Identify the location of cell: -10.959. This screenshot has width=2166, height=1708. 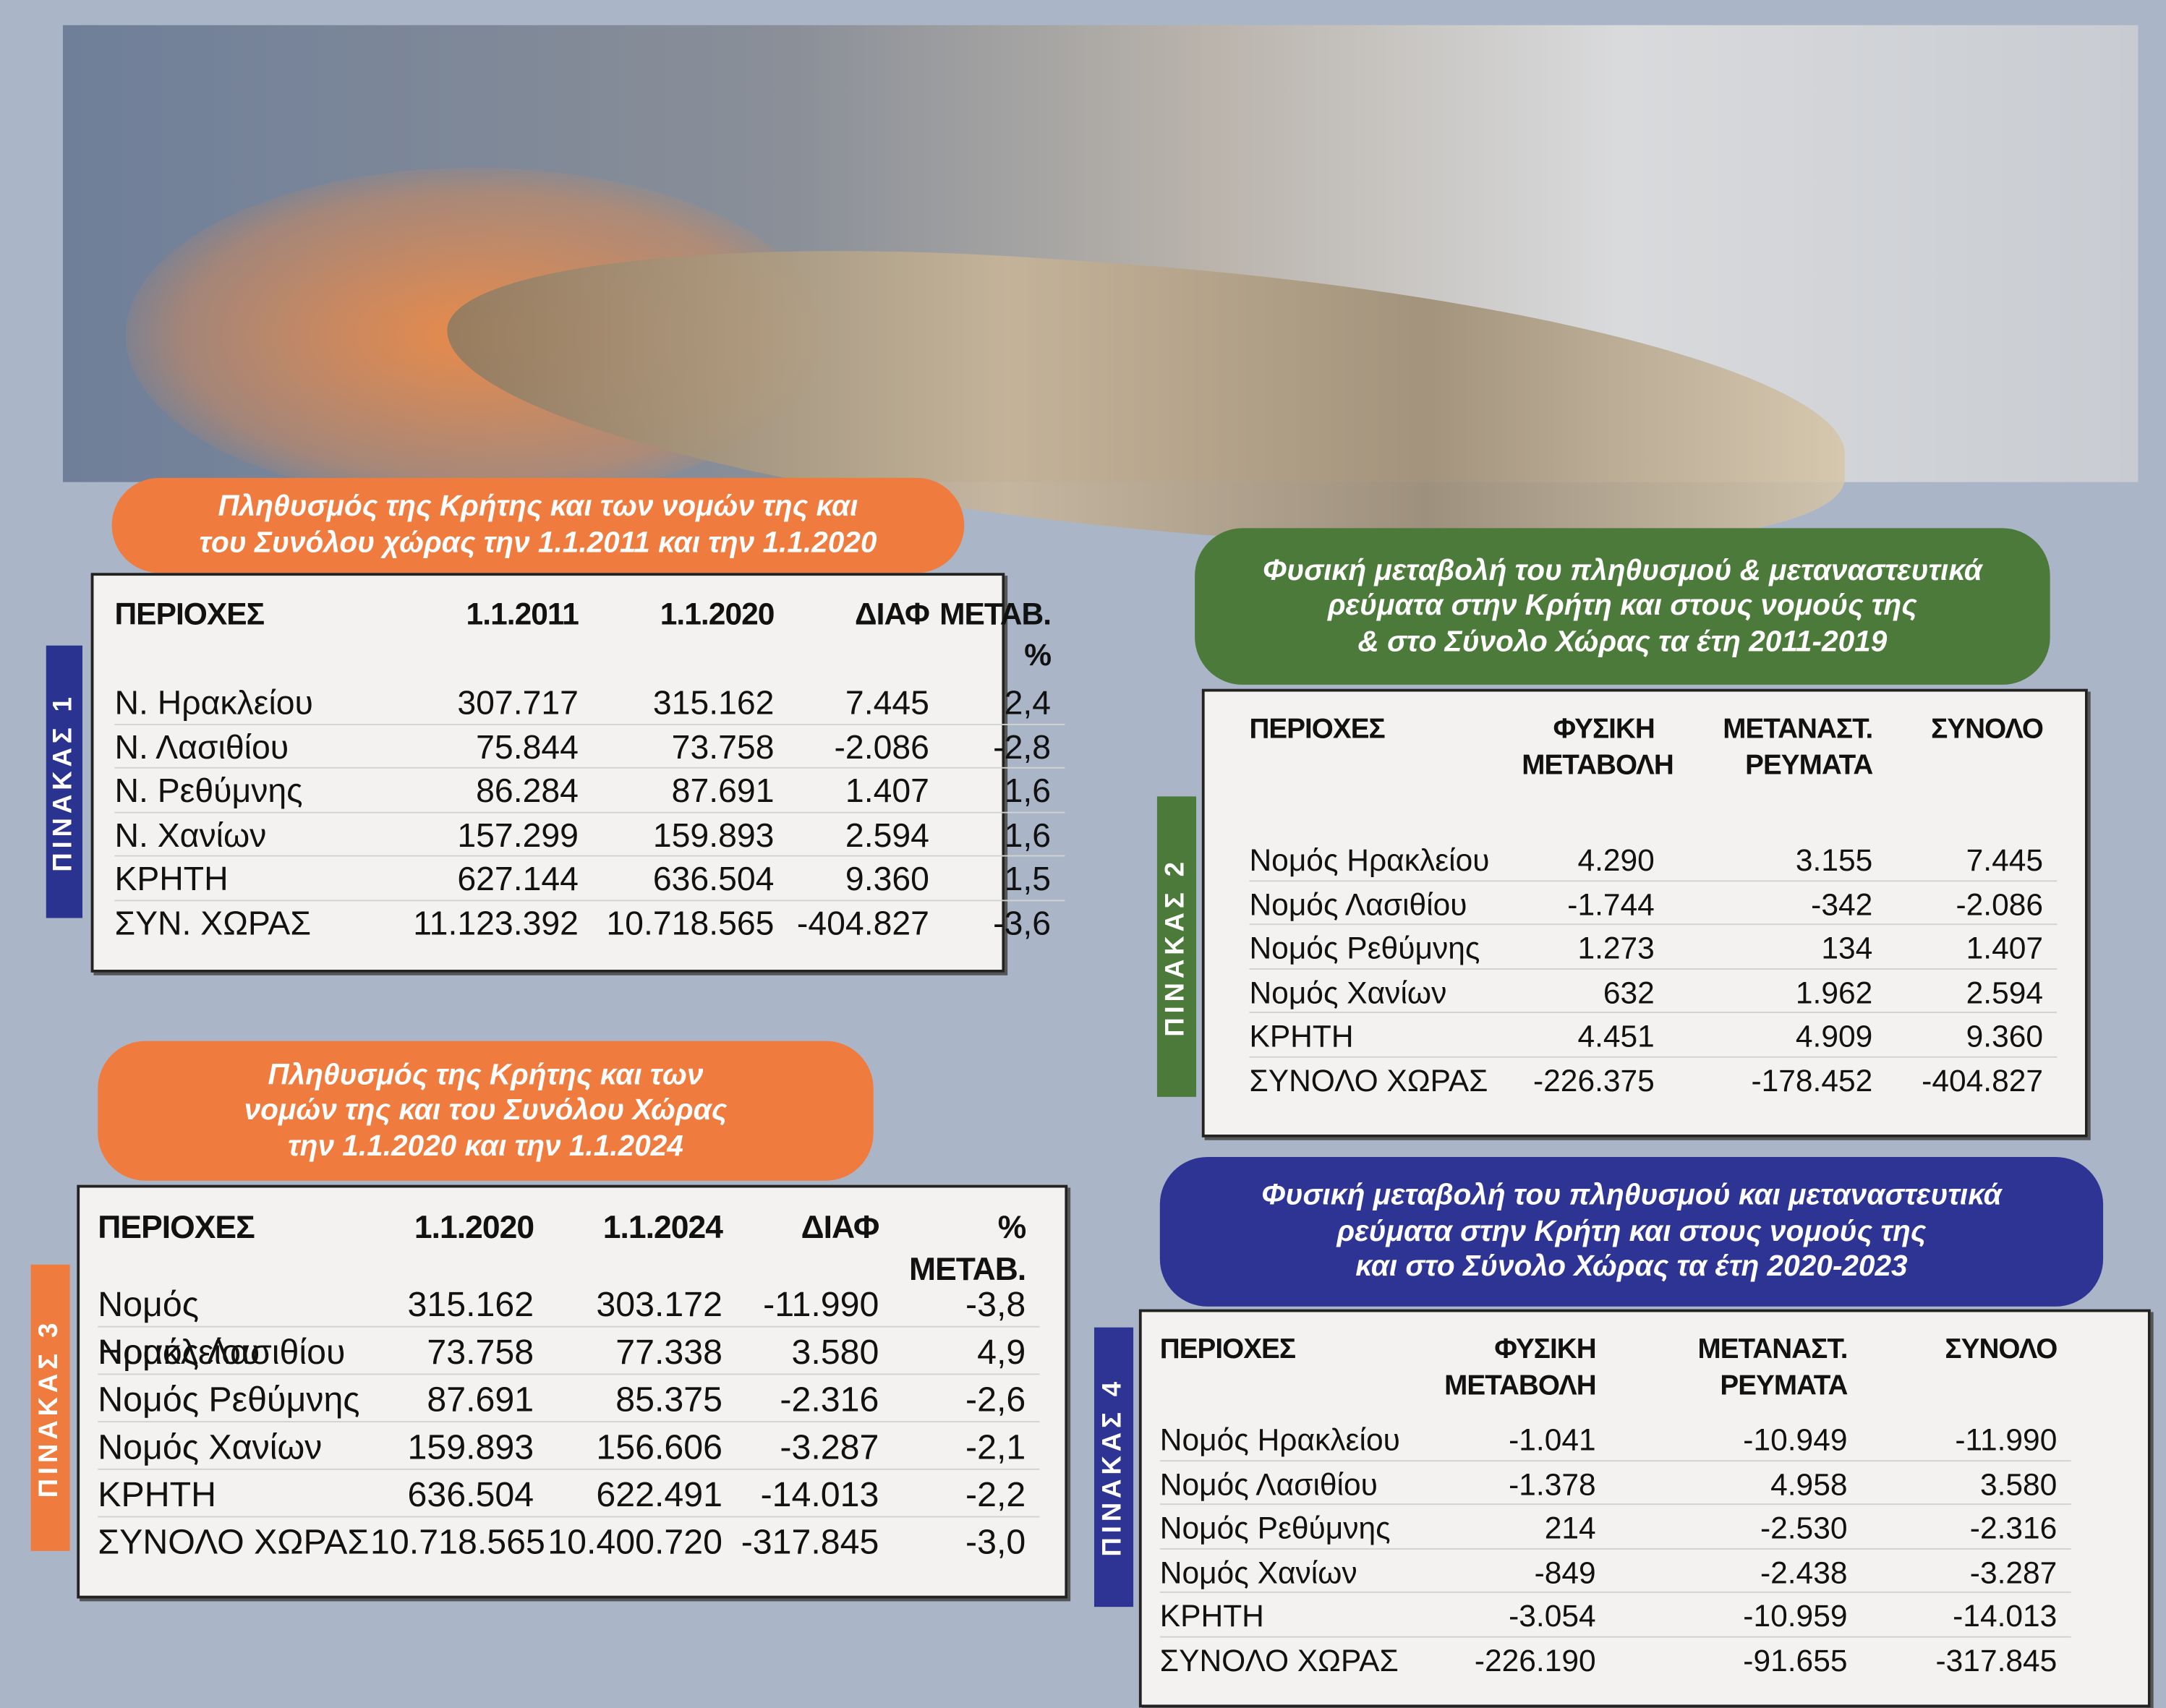
(1795, 1616).